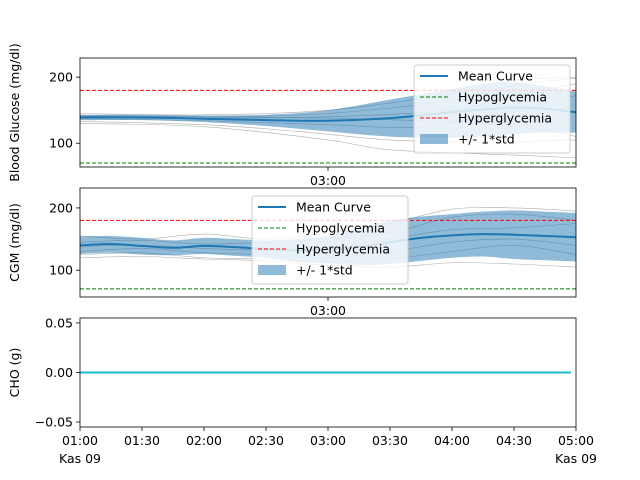 The height and width of the screenshot is (480, 640). I want to click on x-tick-label: 05:00, so click(576, 440).